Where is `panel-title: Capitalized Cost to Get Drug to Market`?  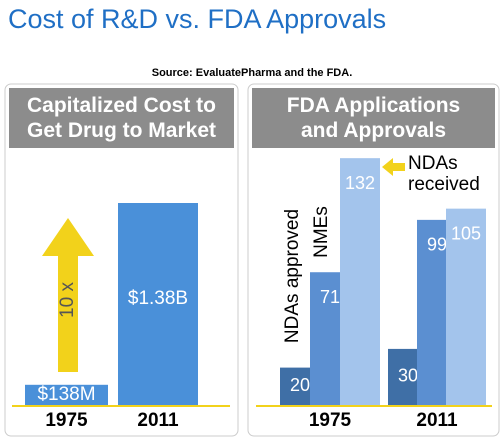 panel-title: Capitalized Cost to Get Drug to Market is located at coordinates (121, 118).